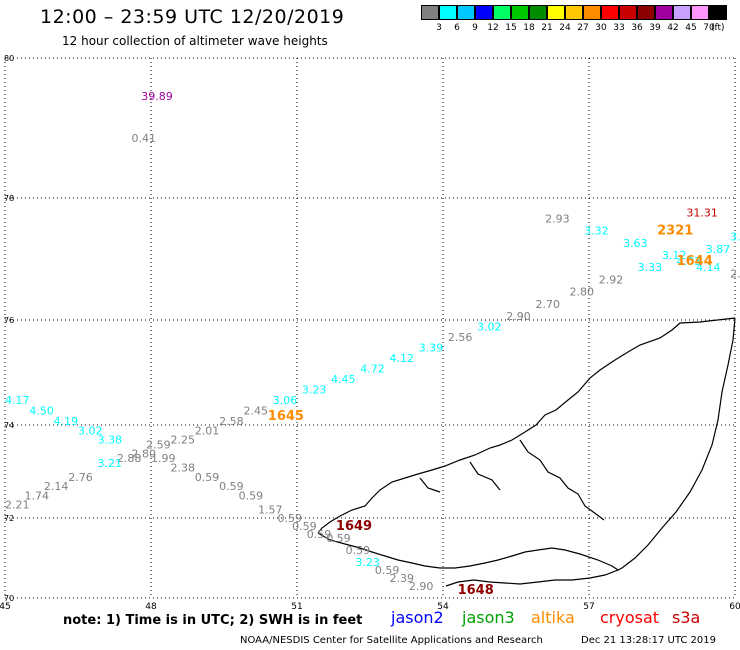  I want to click on wave-height-value: 2.38, so click(182, 468).